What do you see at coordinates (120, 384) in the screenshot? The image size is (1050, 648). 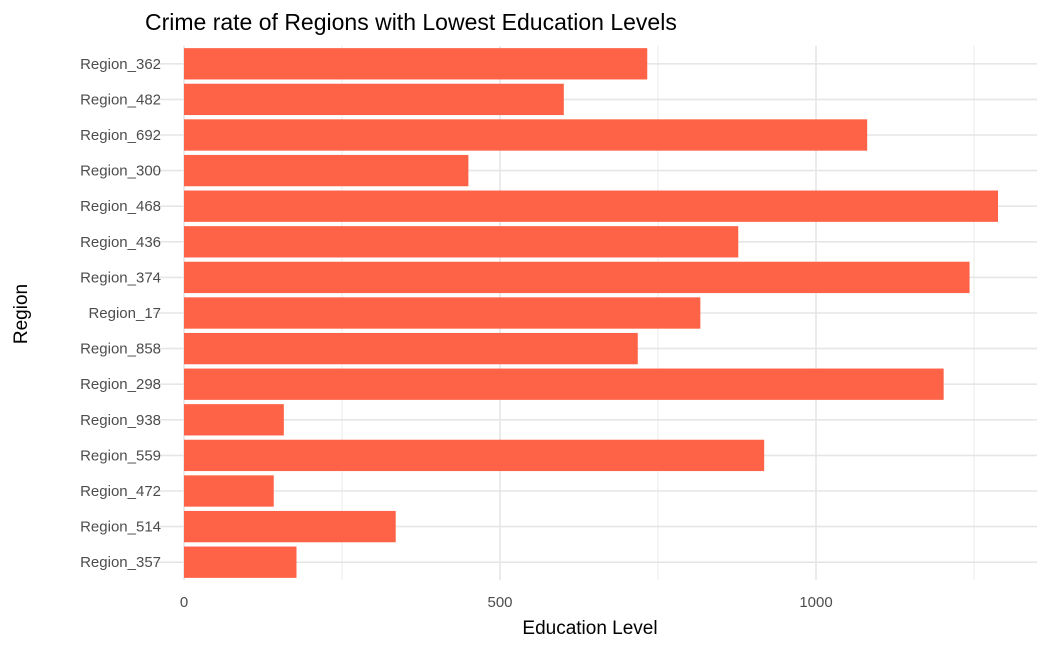 I see `y-tick-label: Region_298` at bounding box center [120, 384].